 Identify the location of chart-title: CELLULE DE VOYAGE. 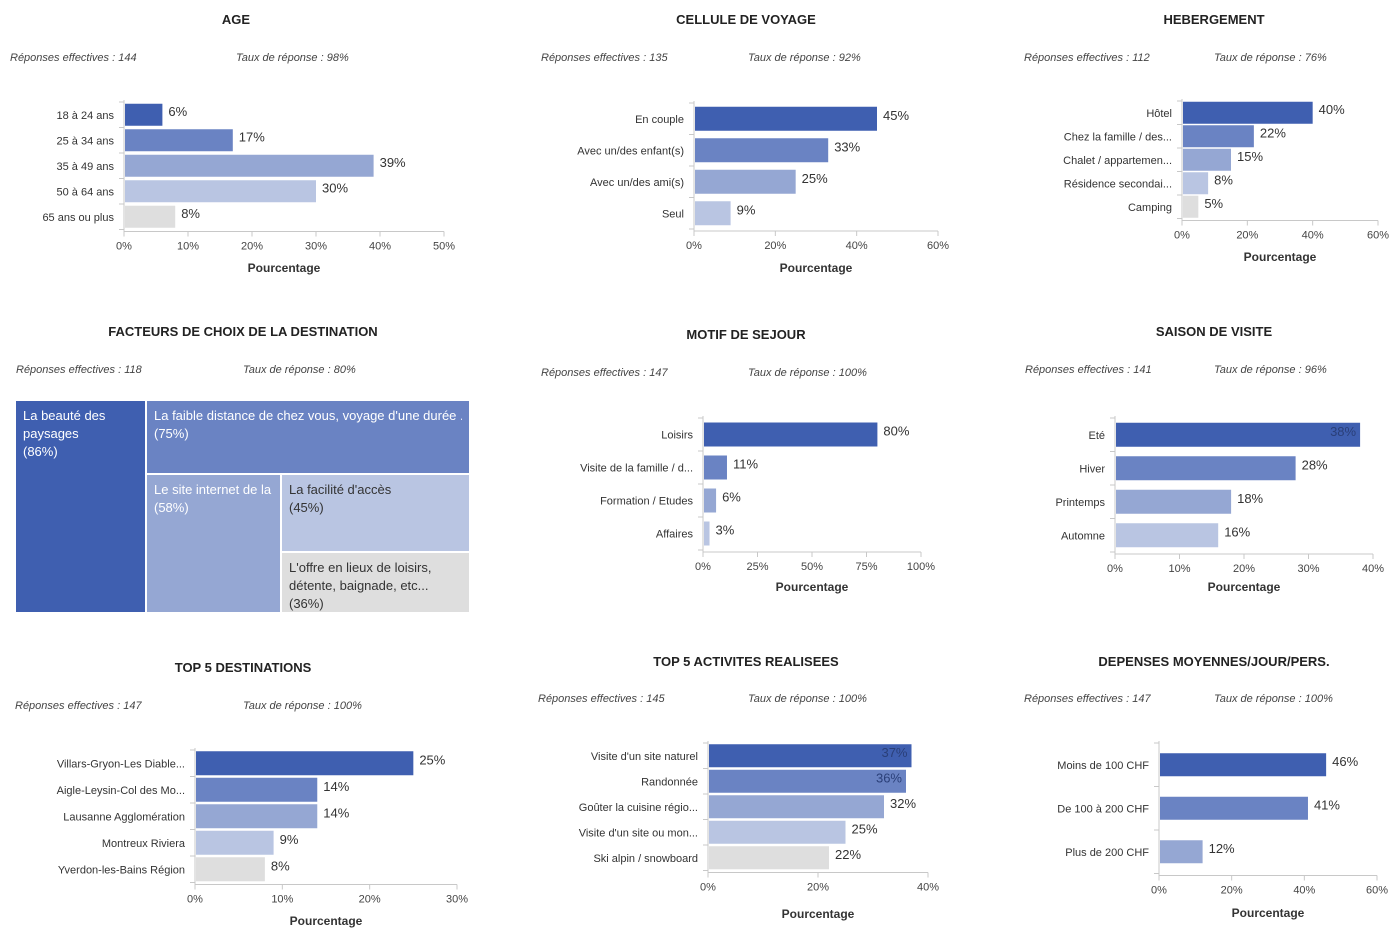
(746, 19).